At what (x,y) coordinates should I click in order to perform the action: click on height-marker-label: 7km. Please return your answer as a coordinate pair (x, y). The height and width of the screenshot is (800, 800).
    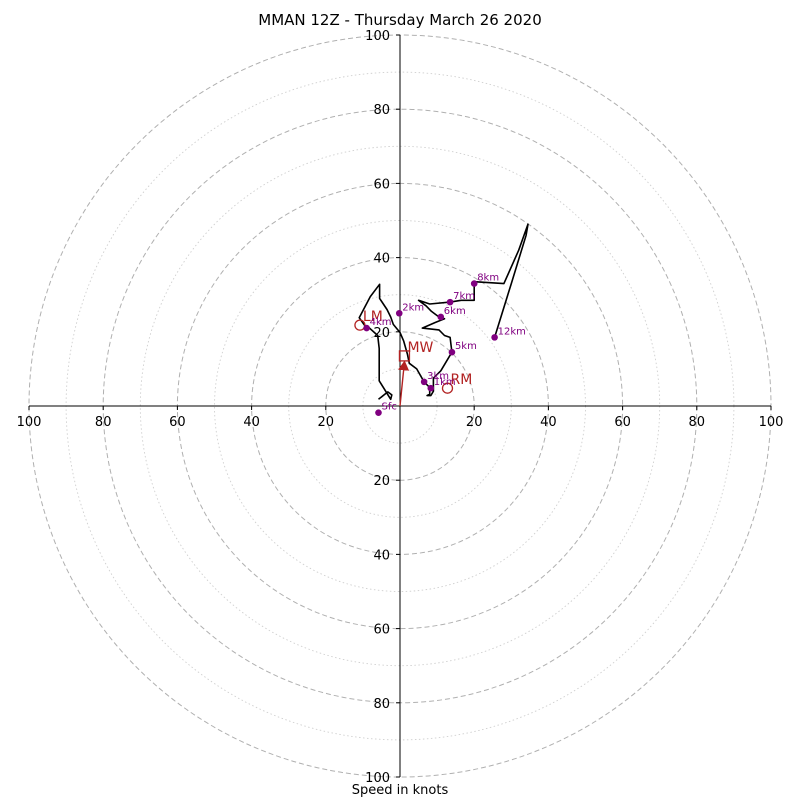
    Looking at the image, I should click on (464, 296).